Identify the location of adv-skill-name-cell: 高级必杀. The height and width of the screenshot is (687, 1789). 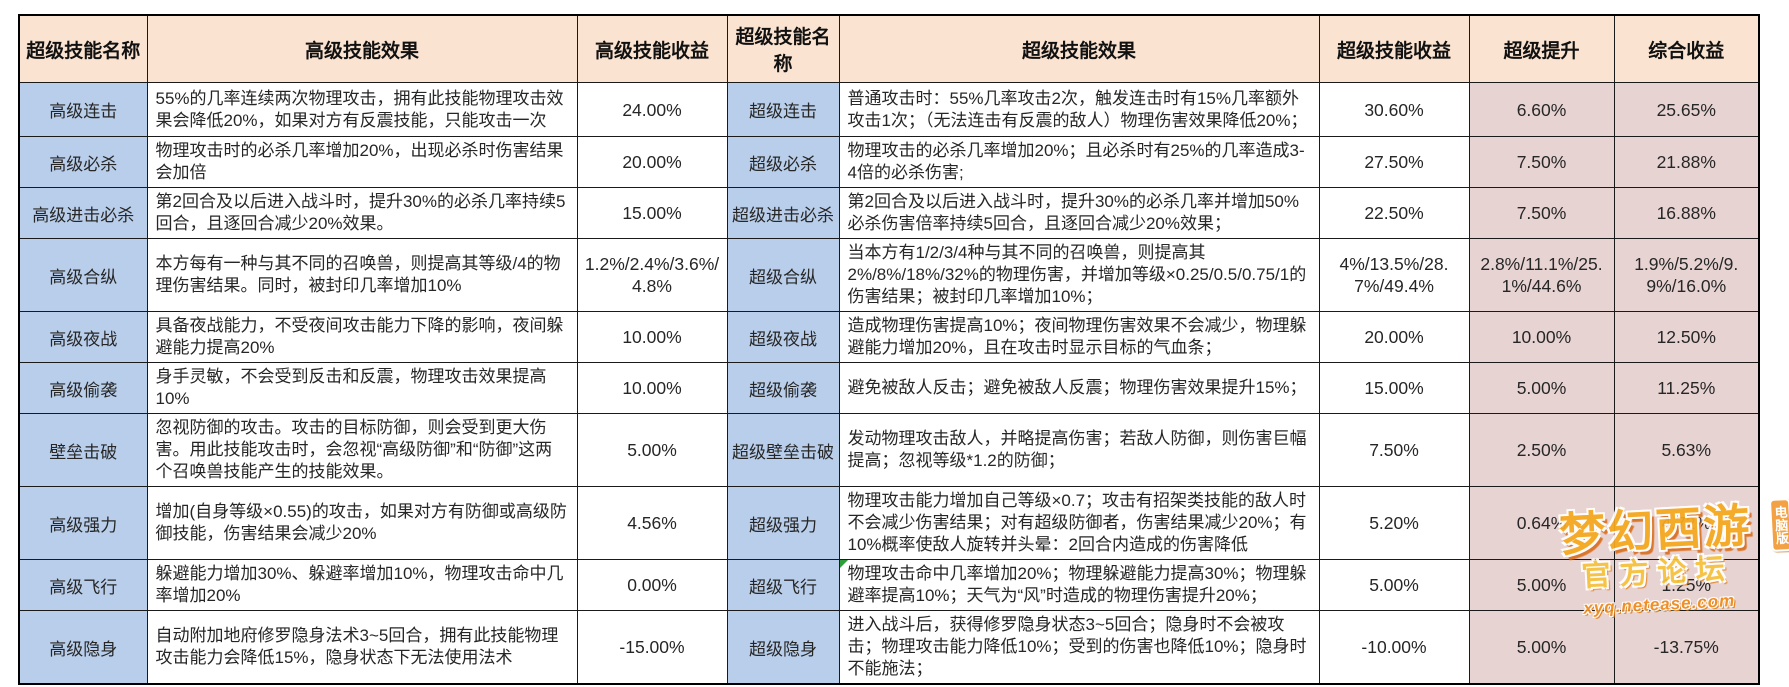
(83, 162).